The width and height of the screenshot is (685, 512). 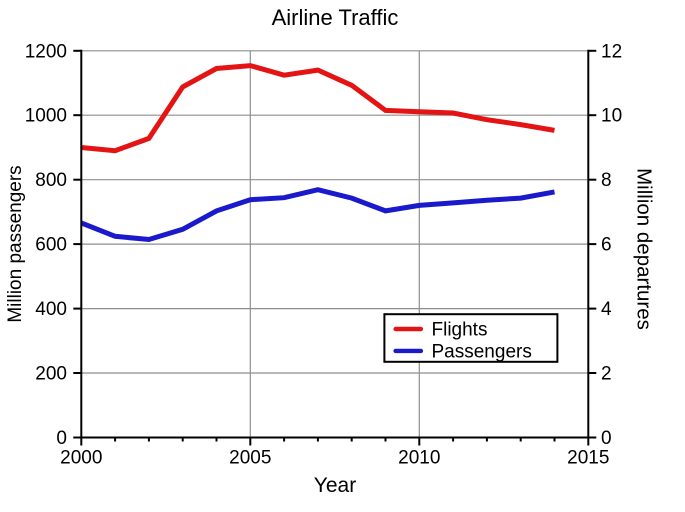 What do you see at coordinates (250, 458) in the screenshot?
I see `svg-text: 2005` at bounding box center [250, 458].